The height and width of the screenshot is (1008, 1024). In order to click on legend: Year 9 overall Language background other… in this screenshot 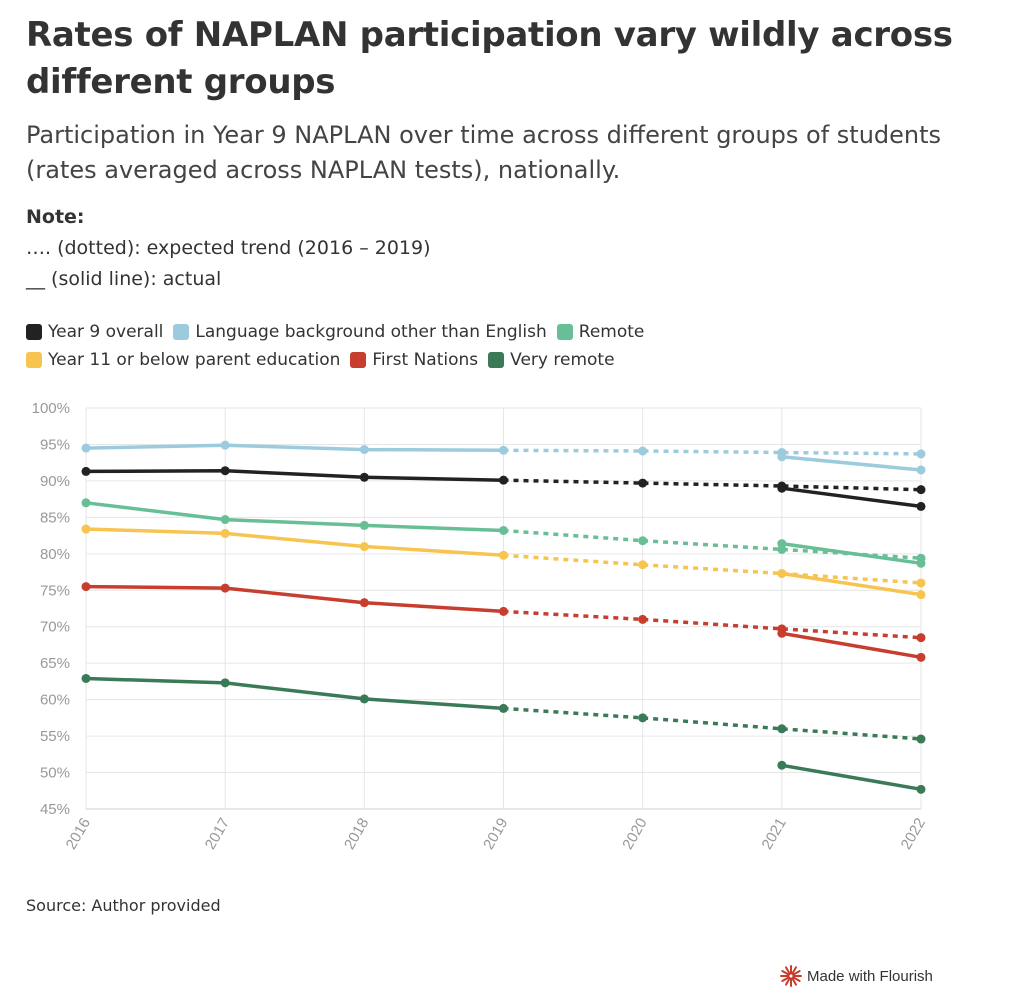, I will do `click(476, 346)`.